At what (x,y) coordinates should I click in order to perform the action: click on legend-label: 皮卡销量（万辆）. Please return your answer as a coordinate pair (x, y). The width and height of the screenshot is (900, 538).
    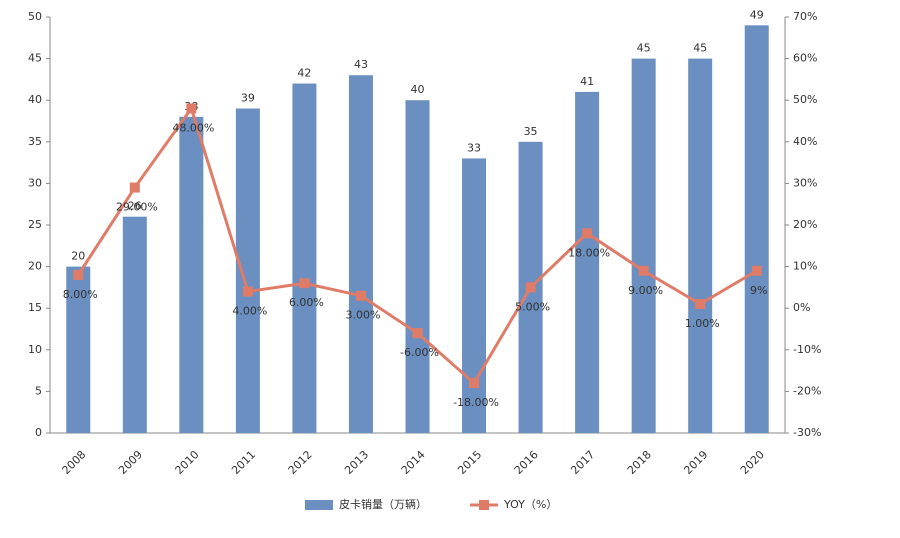
    Looking at the image, I should click on (383, 504).